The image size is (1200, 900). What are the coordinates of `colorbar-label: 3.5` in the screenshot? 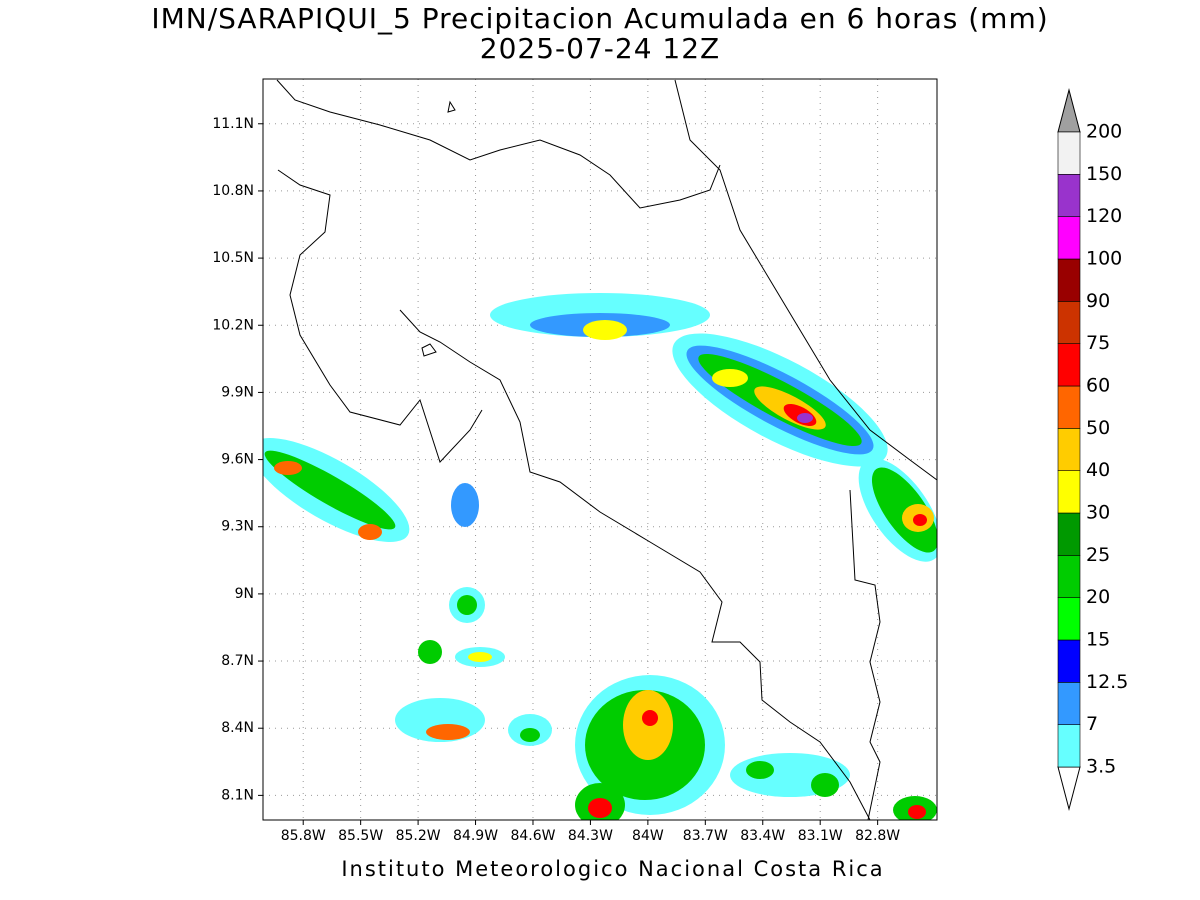 It's located at (1101, 767).